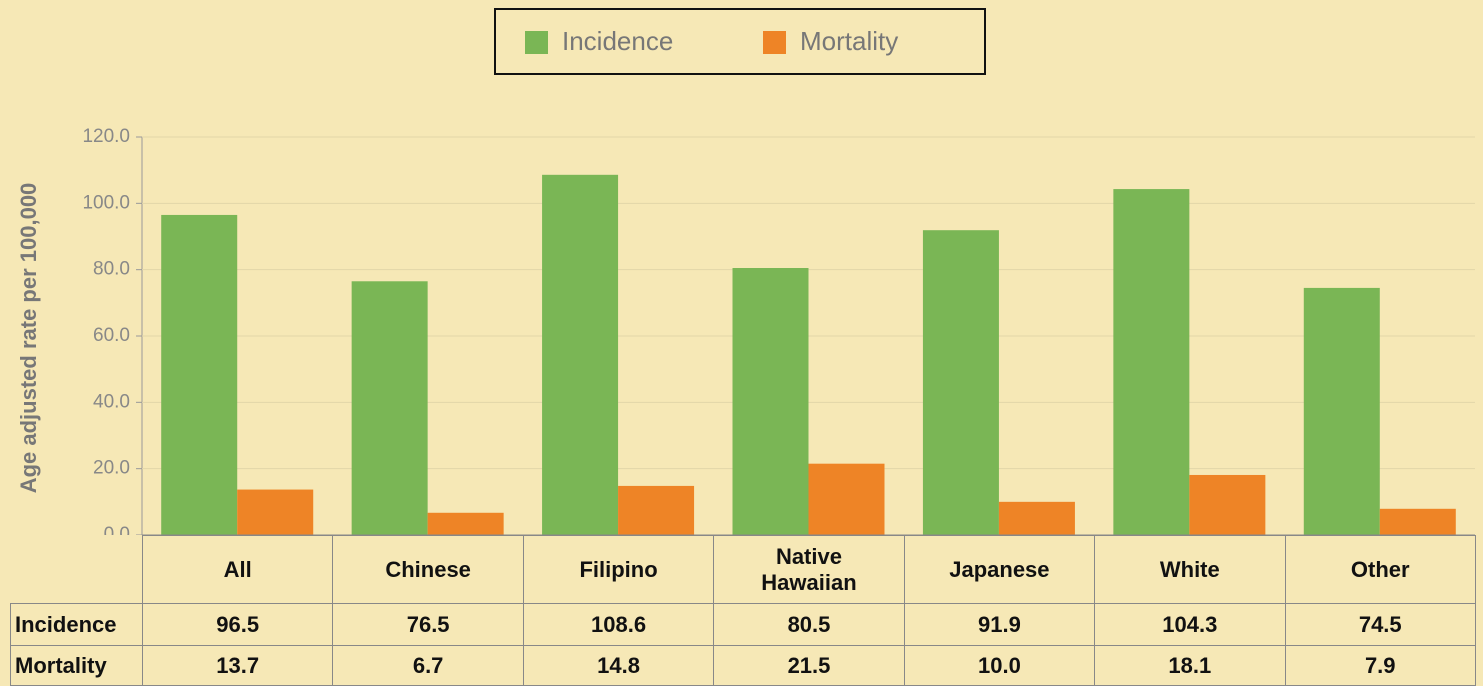 This screenshot has height=686, width=1483. I want to click on y-tick-label: 20.0, so click(111, 468).